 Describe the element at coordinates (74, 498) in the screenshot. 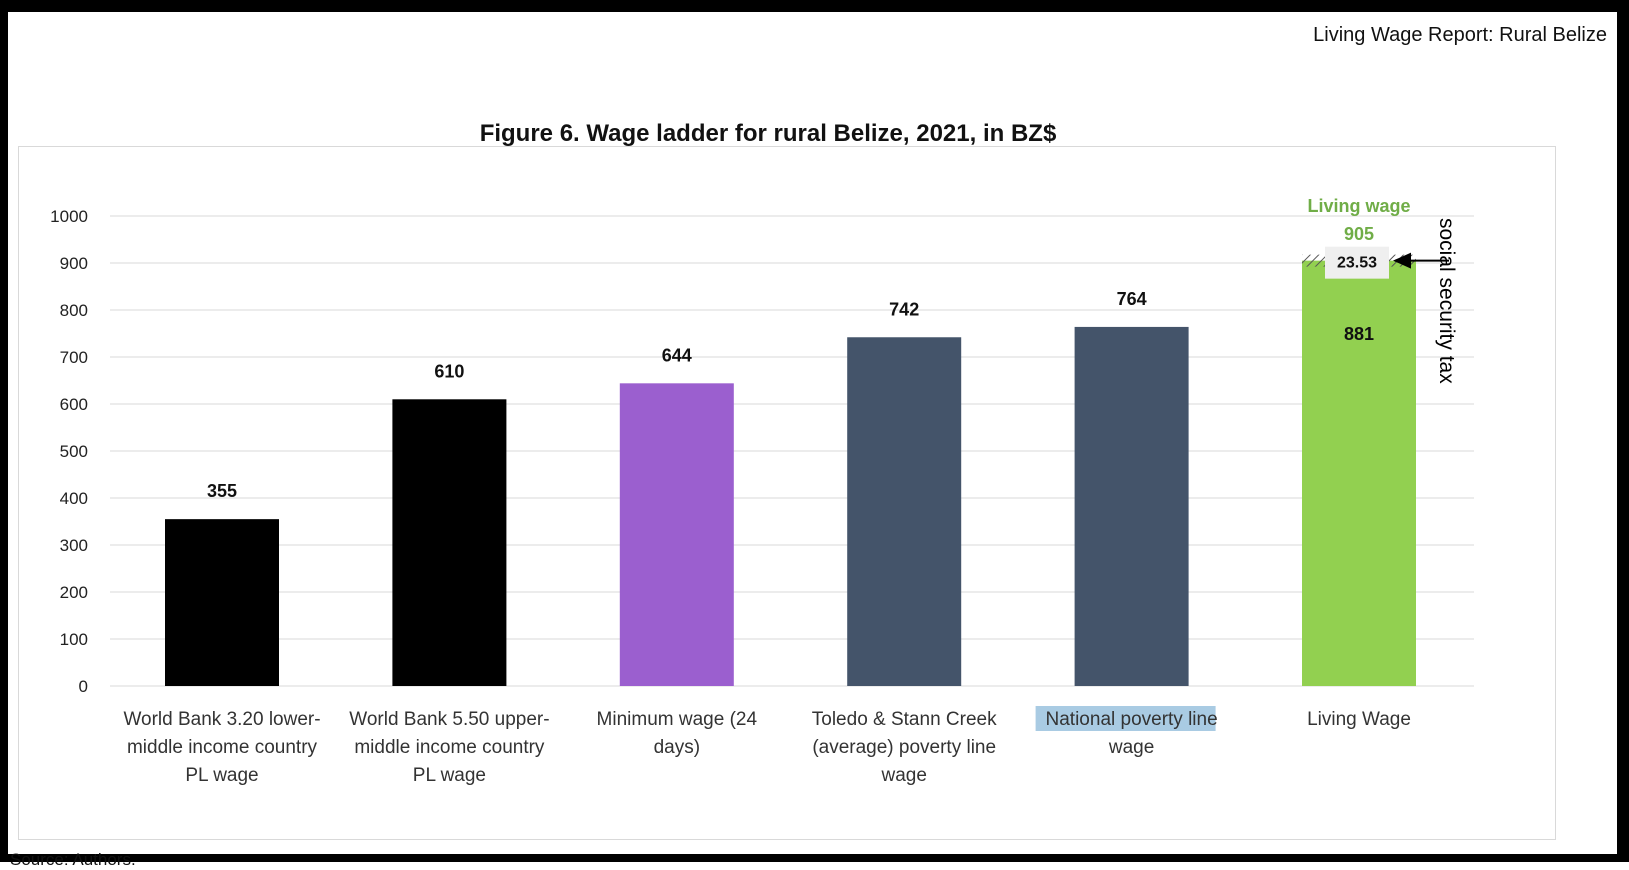

I see `y-tick-label: 400` at that location.